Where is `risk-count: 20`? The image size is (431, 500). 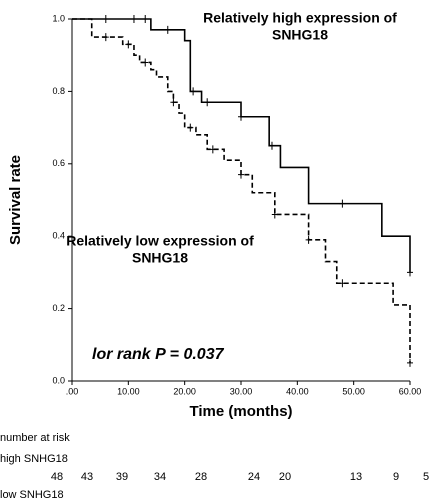
risk-count: 20 is located at coordinates (285, 477).